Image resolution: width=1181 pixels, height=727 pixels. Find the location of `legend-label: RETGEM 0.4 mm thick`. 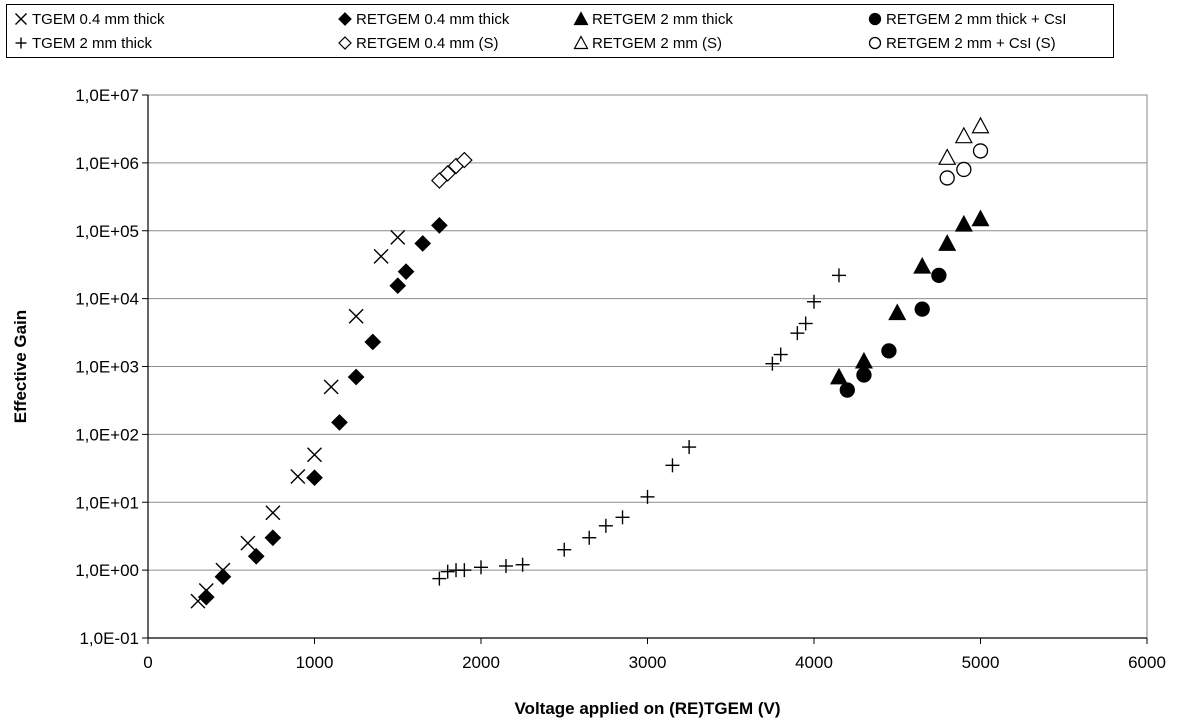

legend-label: RETGEM 0.4 mm thick is located at coordinates (433, 19).